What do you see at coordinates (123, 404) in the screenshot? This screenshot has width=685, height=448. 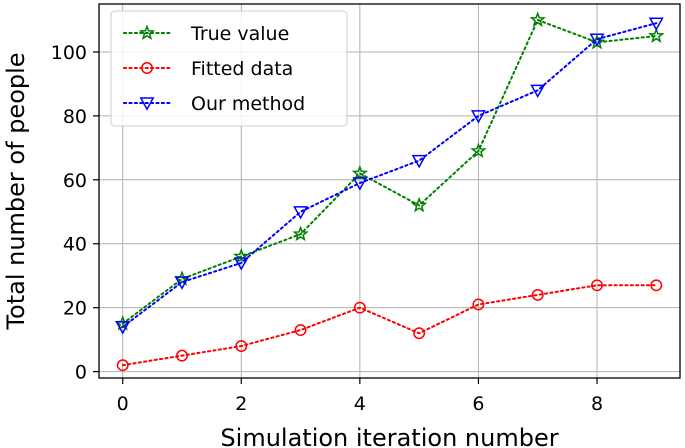 I see `x-tick-label: 0` at bounding box center [123, 404].